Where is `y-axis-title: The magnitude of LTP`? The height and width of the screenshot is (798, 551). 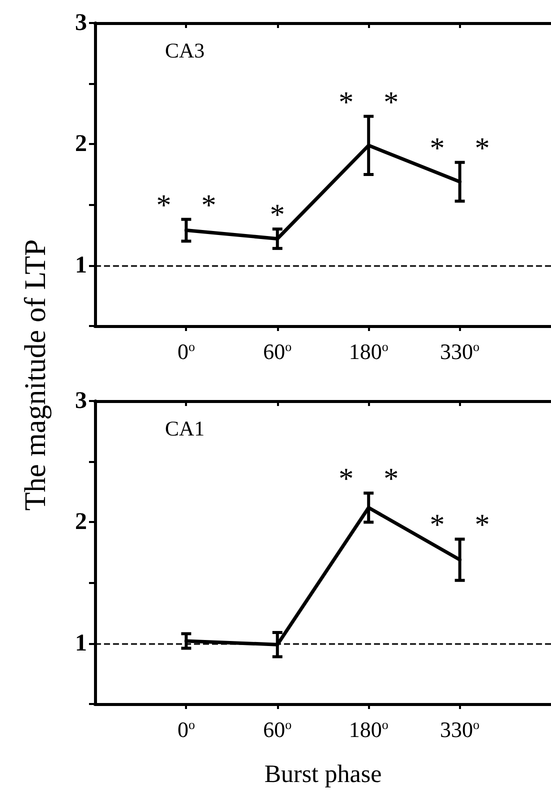 y-axis-title: The magnitude of LTP is located at coordinates (36, 375).